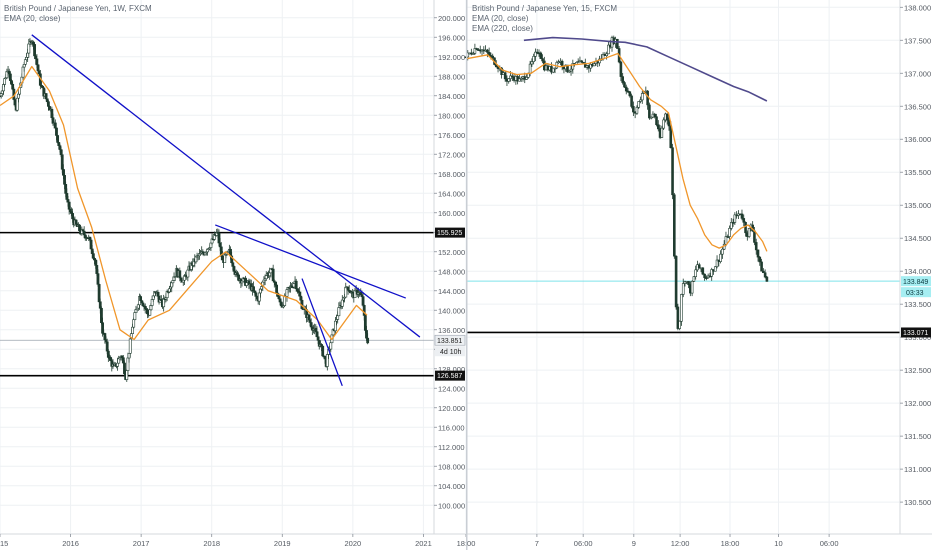  I want to click on left-y-tick-label: 164.000, so click(451, 193).